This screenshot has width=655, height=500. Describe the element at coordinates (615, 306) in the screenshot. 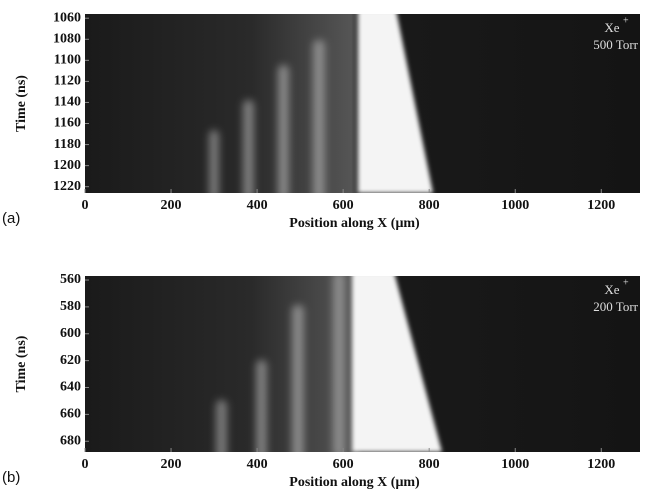

I see `annotation-pressure: 200 Torr` at that location.